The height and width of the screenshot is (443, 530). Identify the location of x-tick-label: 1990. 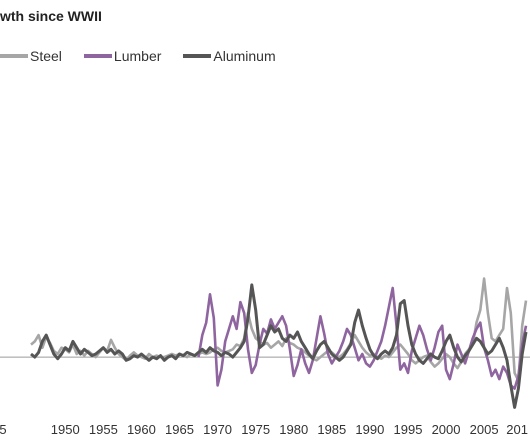
(369, 429).